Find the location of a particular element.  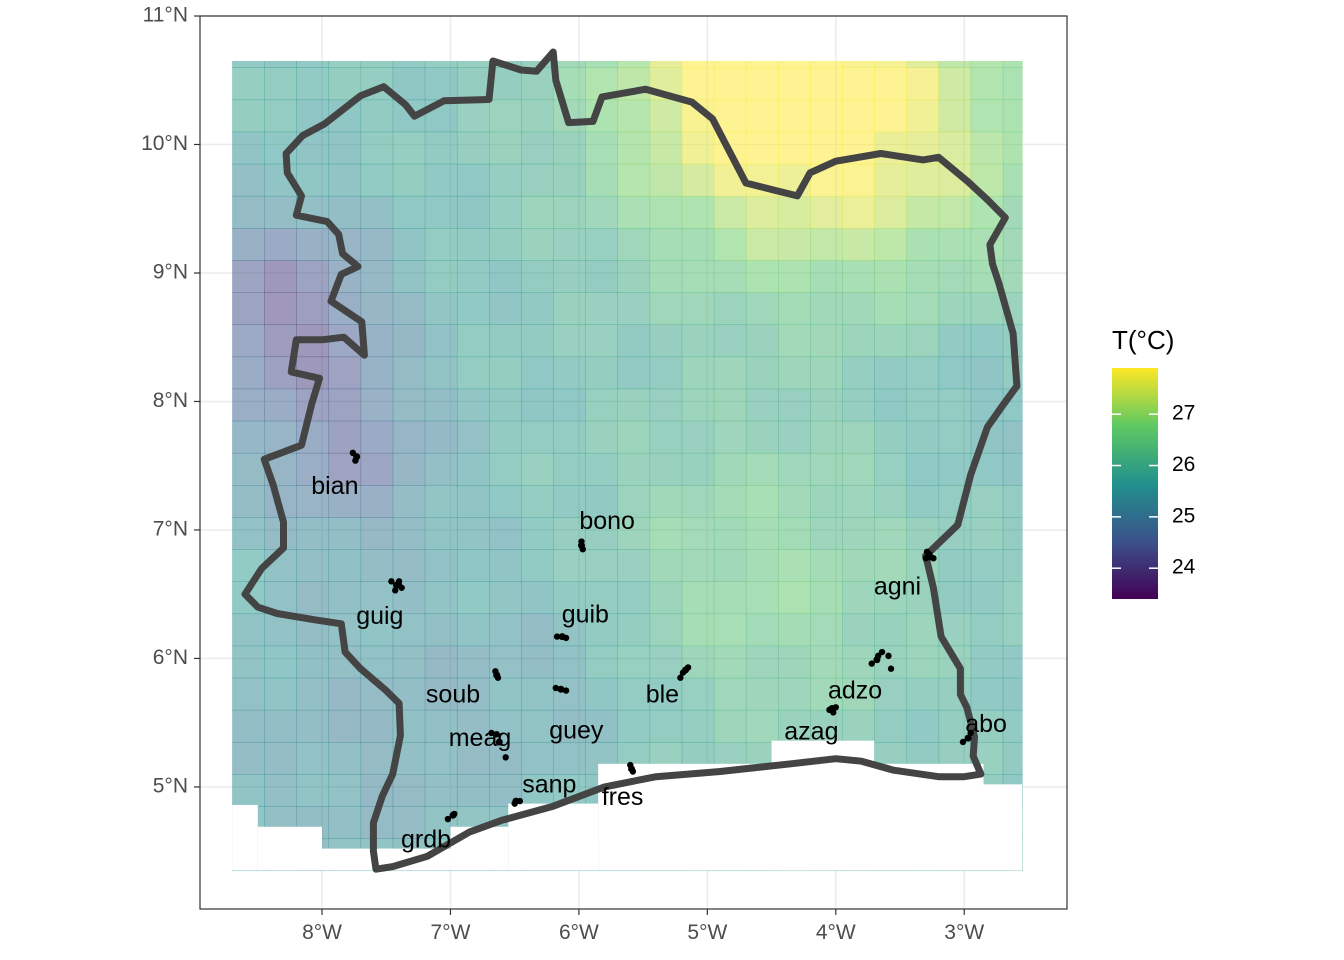

site-label: guig is located at coordinates (379, 616).